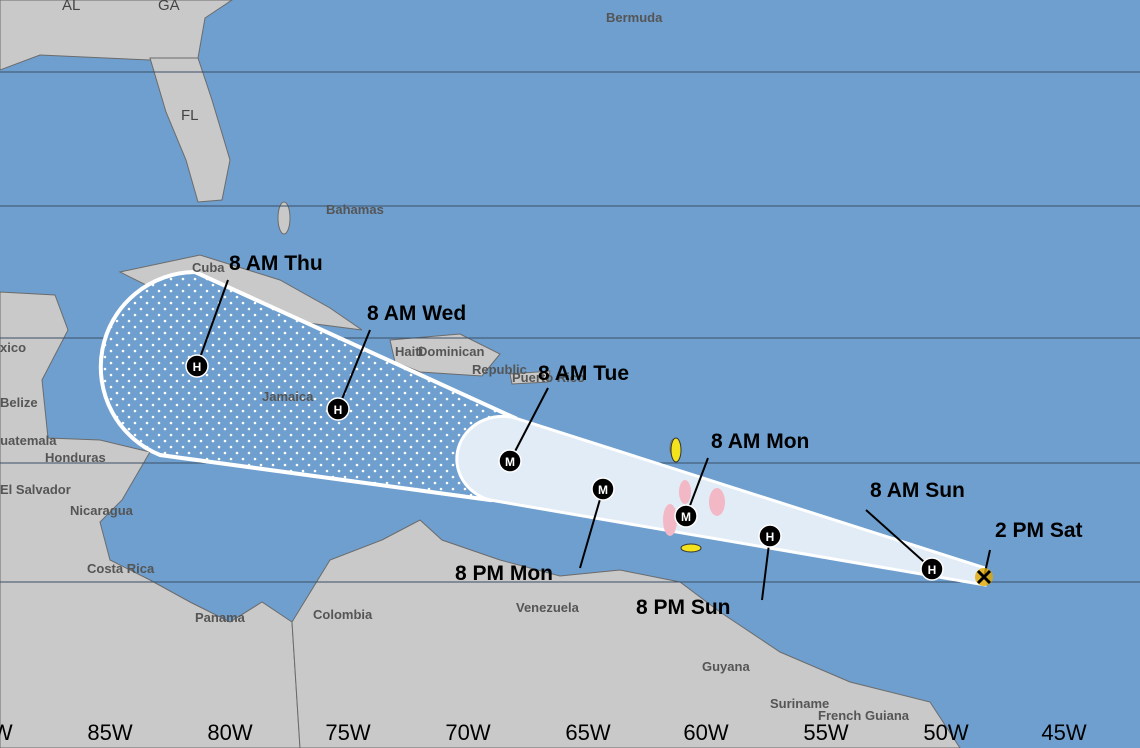 The width and height of the screenshot is (1140, 748). Describe the element at coordinates (109, 732) in the screenshot. I see `longitude-label: 85W` at that location.